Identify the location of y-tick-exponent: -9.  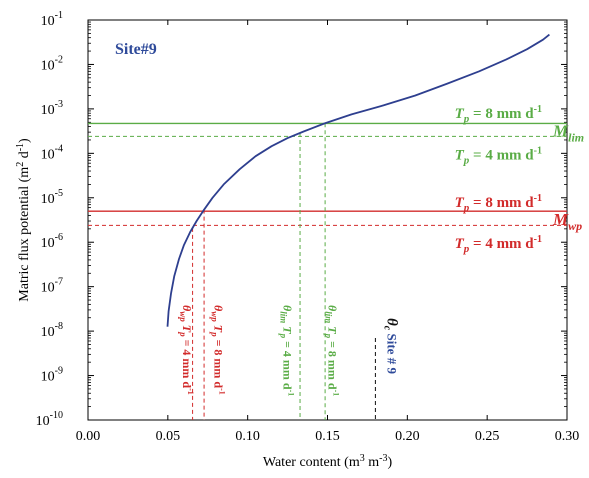
(59, 371).